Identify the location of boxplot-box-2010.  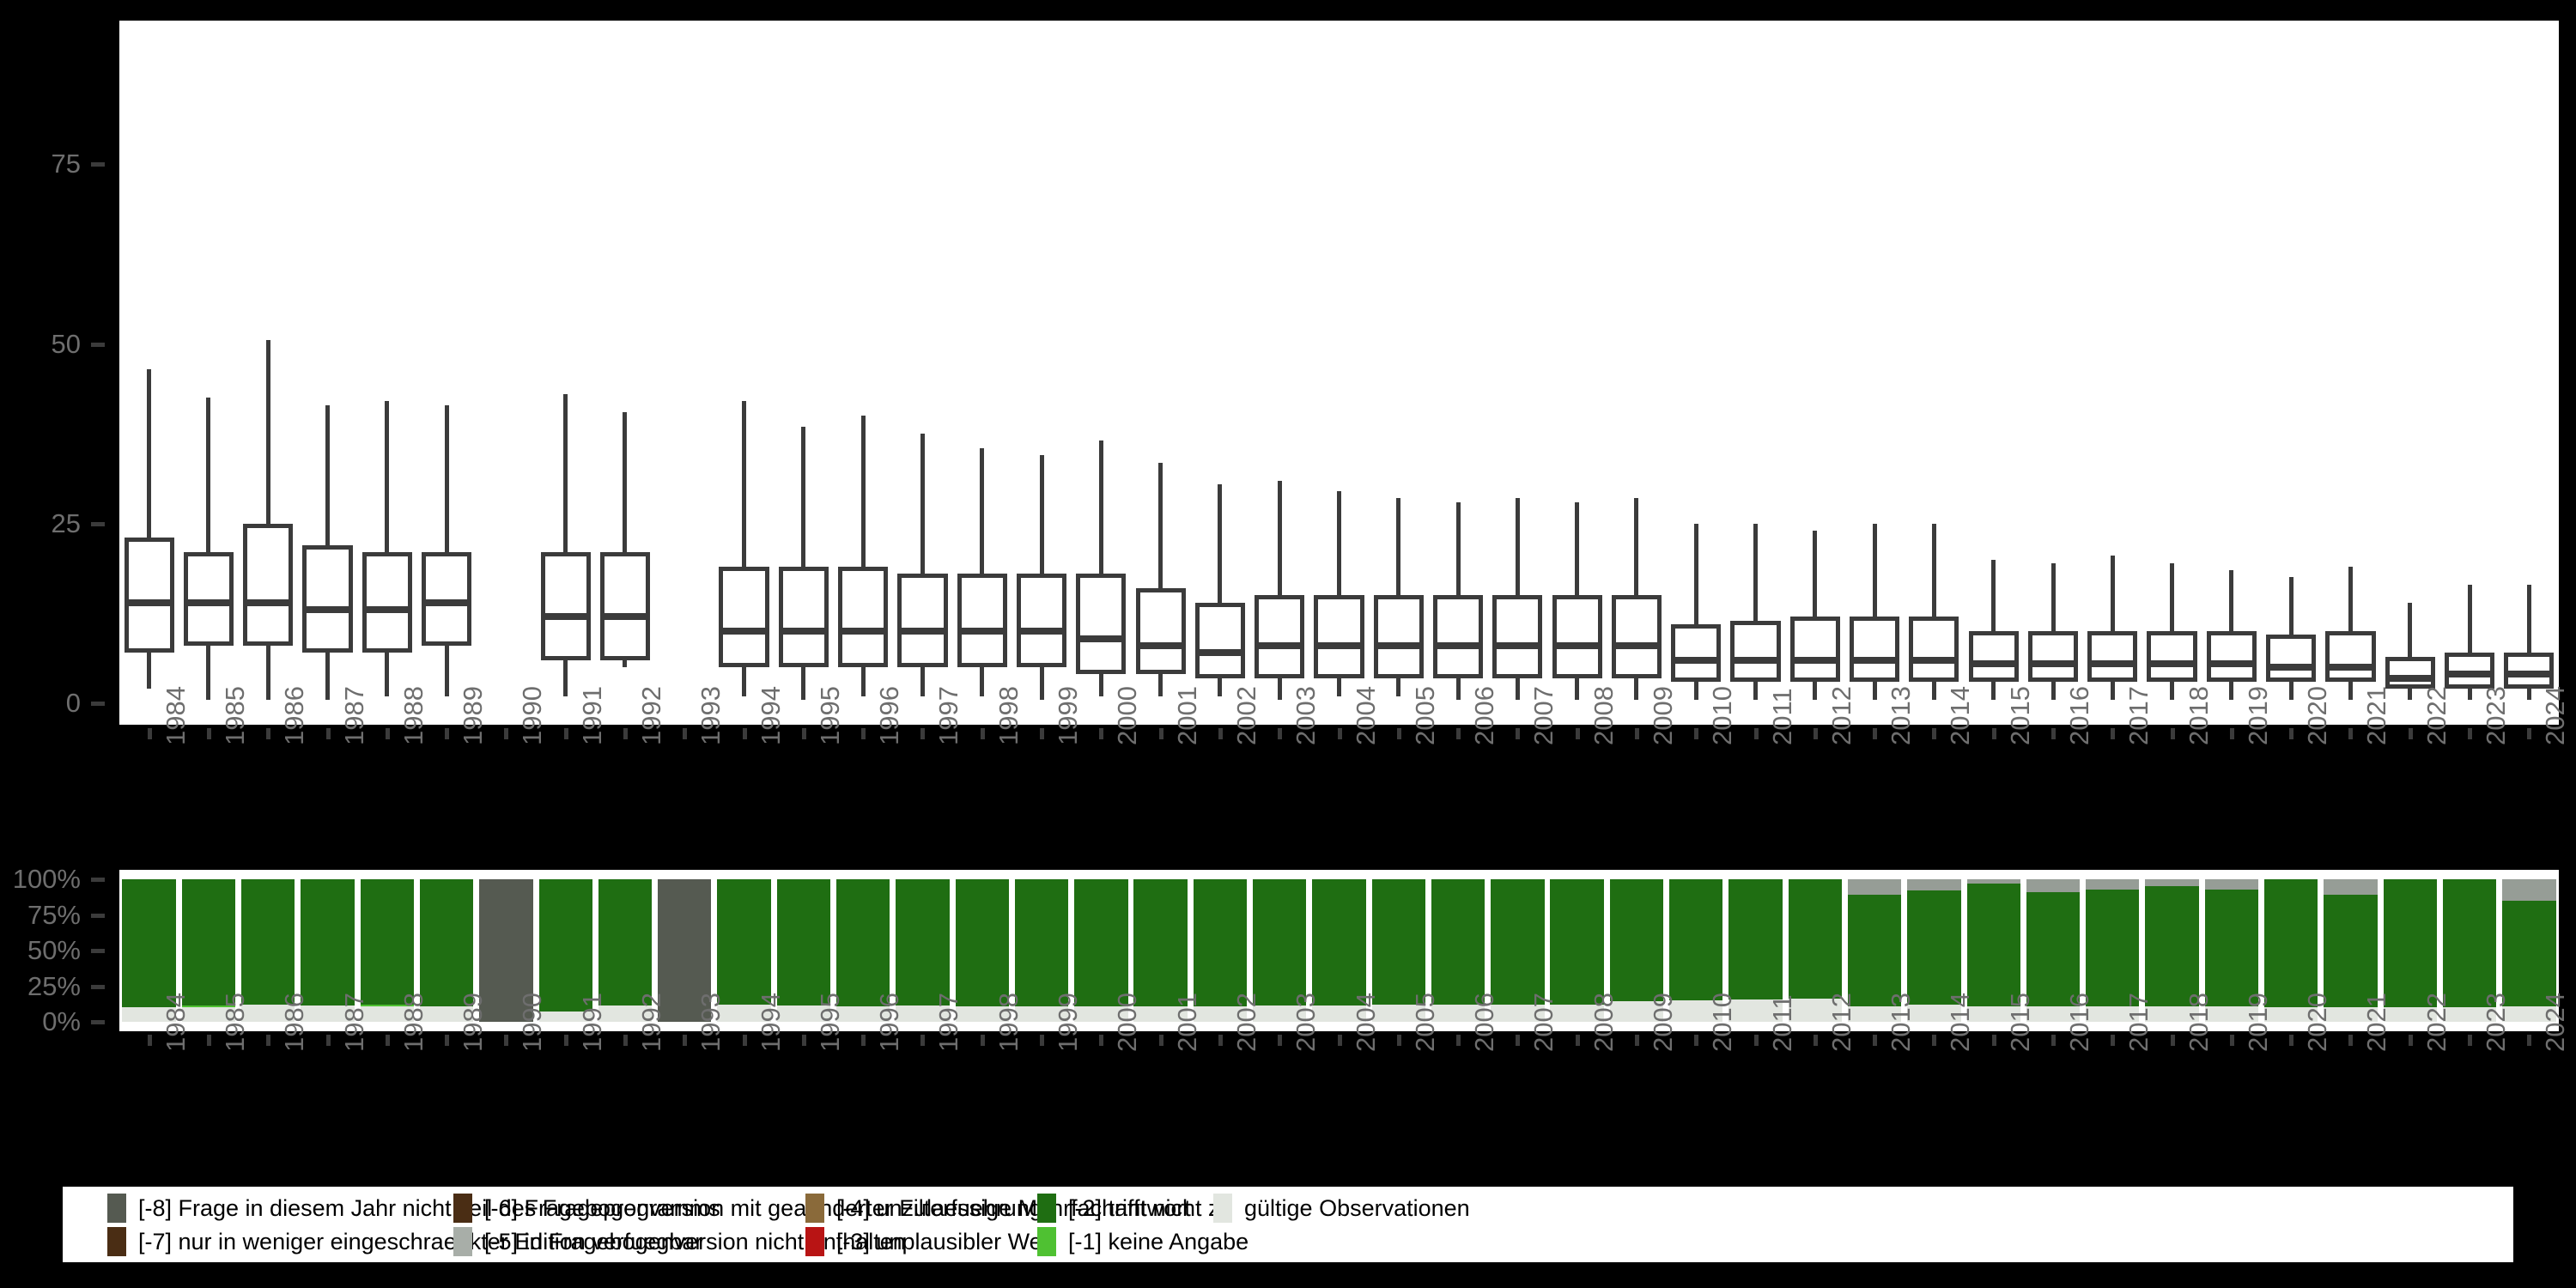
(1697, 373).